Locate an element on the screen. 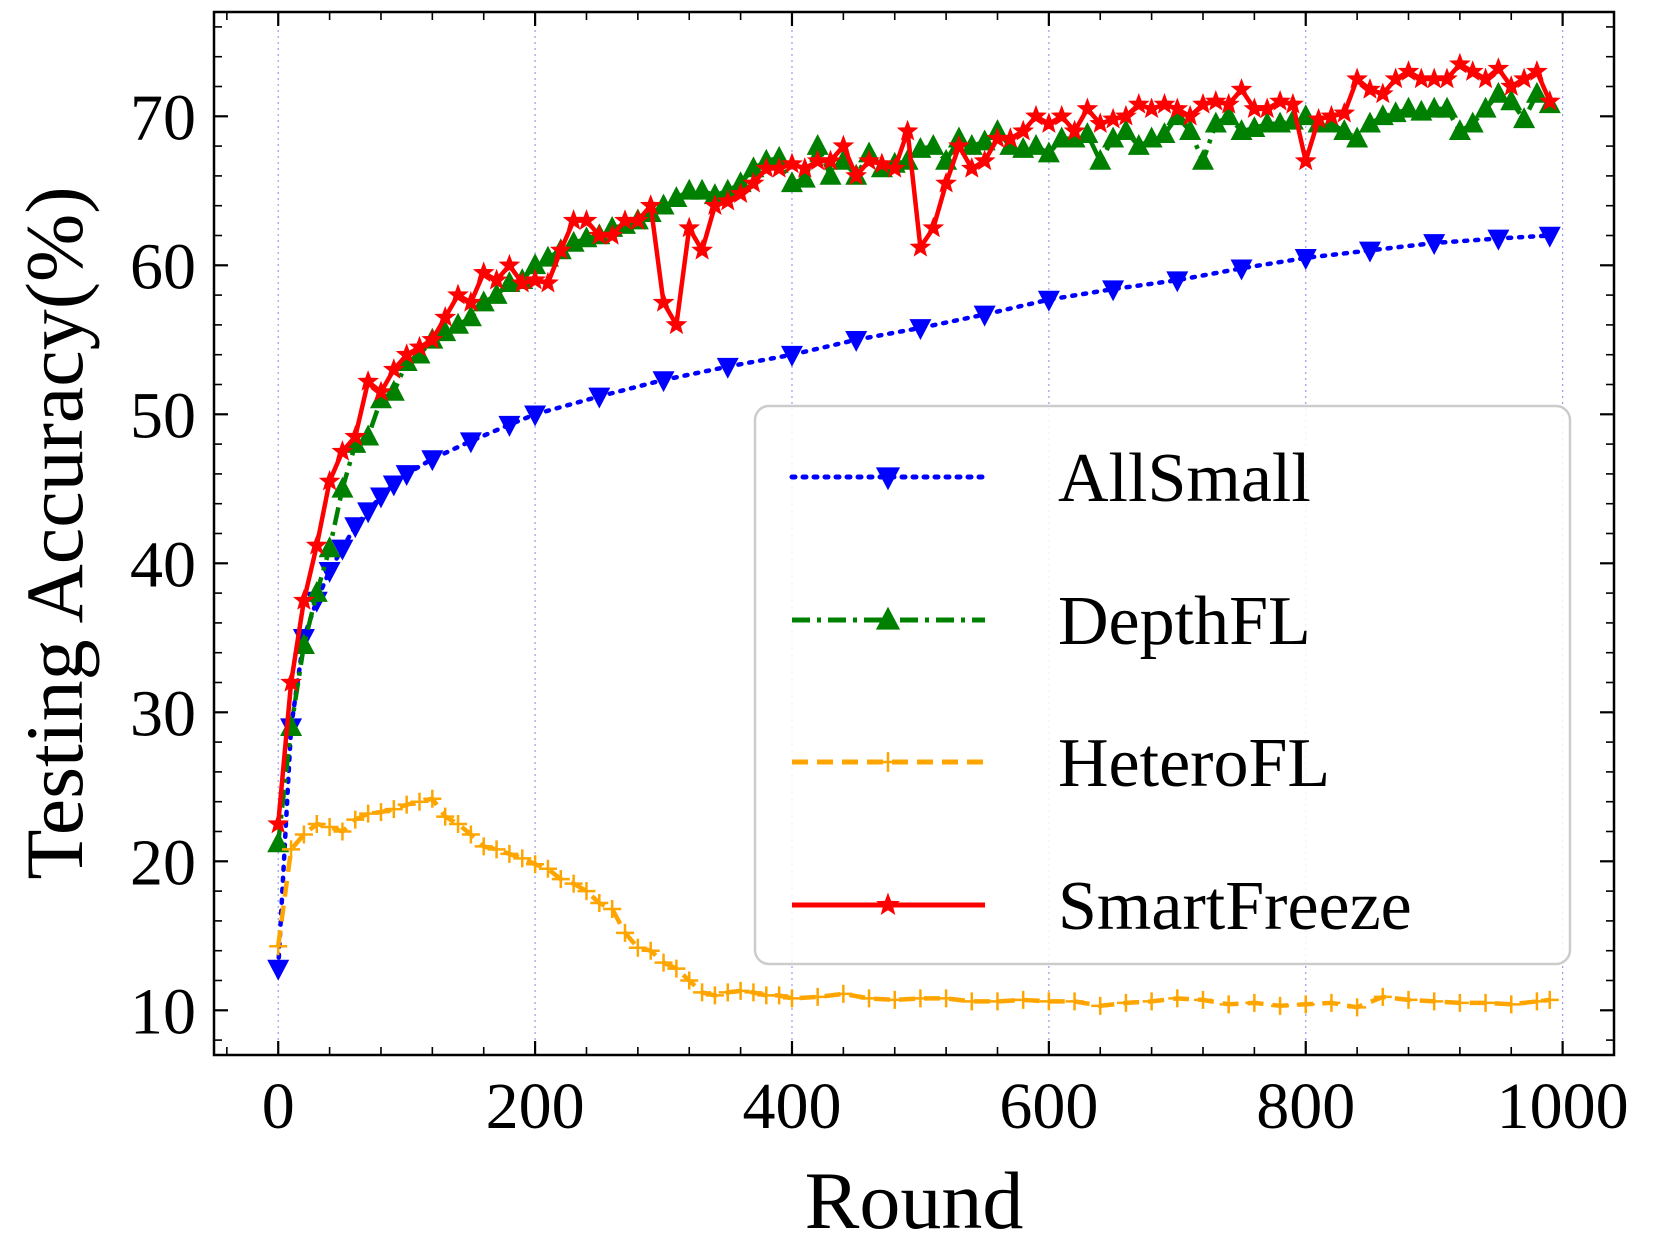 This screenshot has height=1259, width=1661. x-tick-label: 200 is located at coordinates (535, 1106).